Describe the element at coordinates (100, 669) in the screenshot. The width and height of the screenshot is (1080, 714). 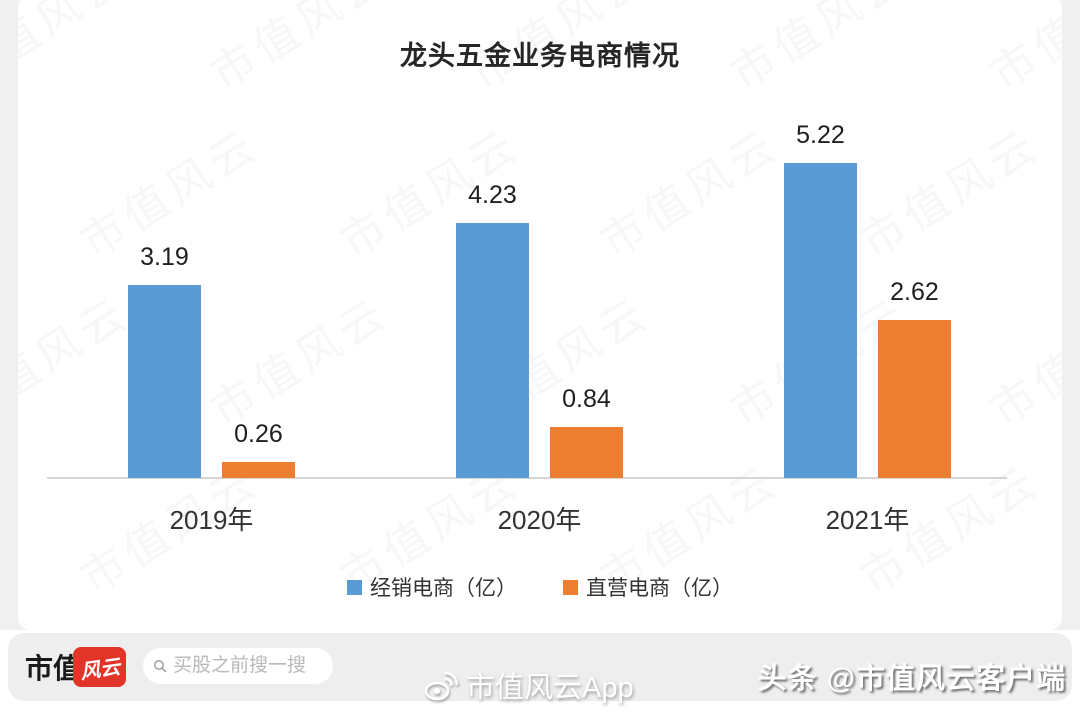
I see `brand-logo-text: 风云` at that location.